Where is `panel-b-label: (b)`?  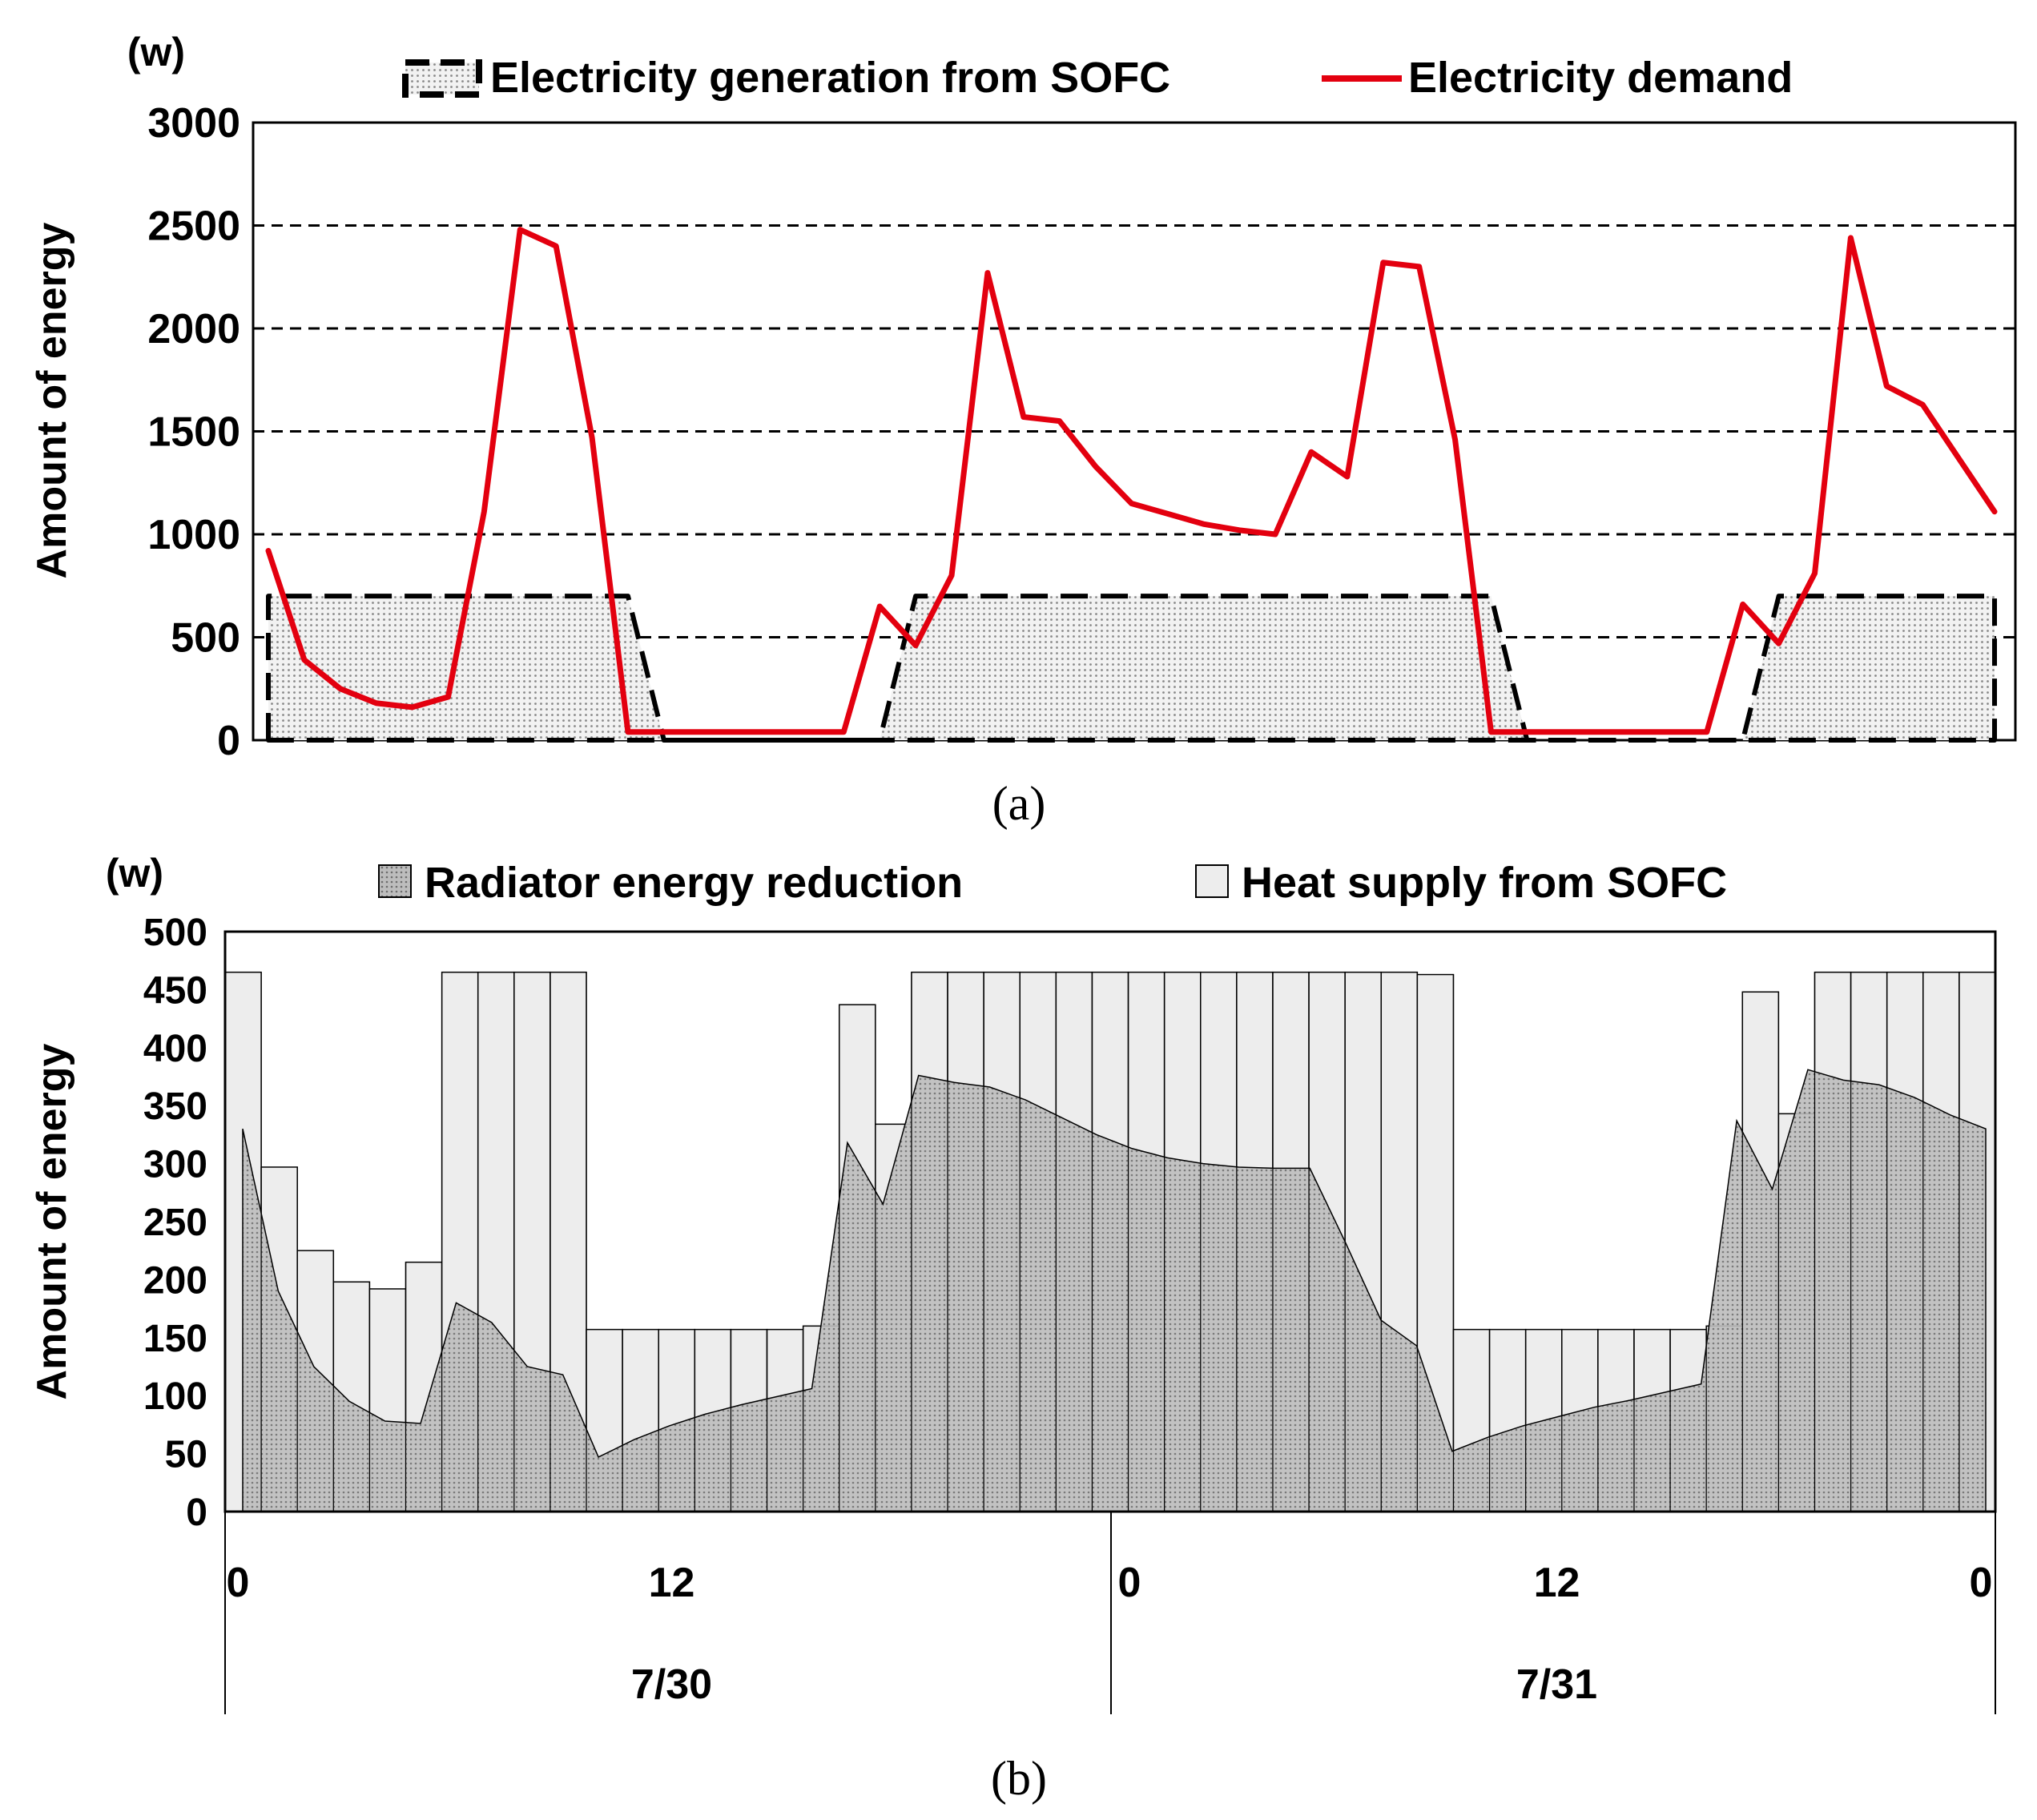
panel-b-label: (b) is located at coordinates (1019, 1778).